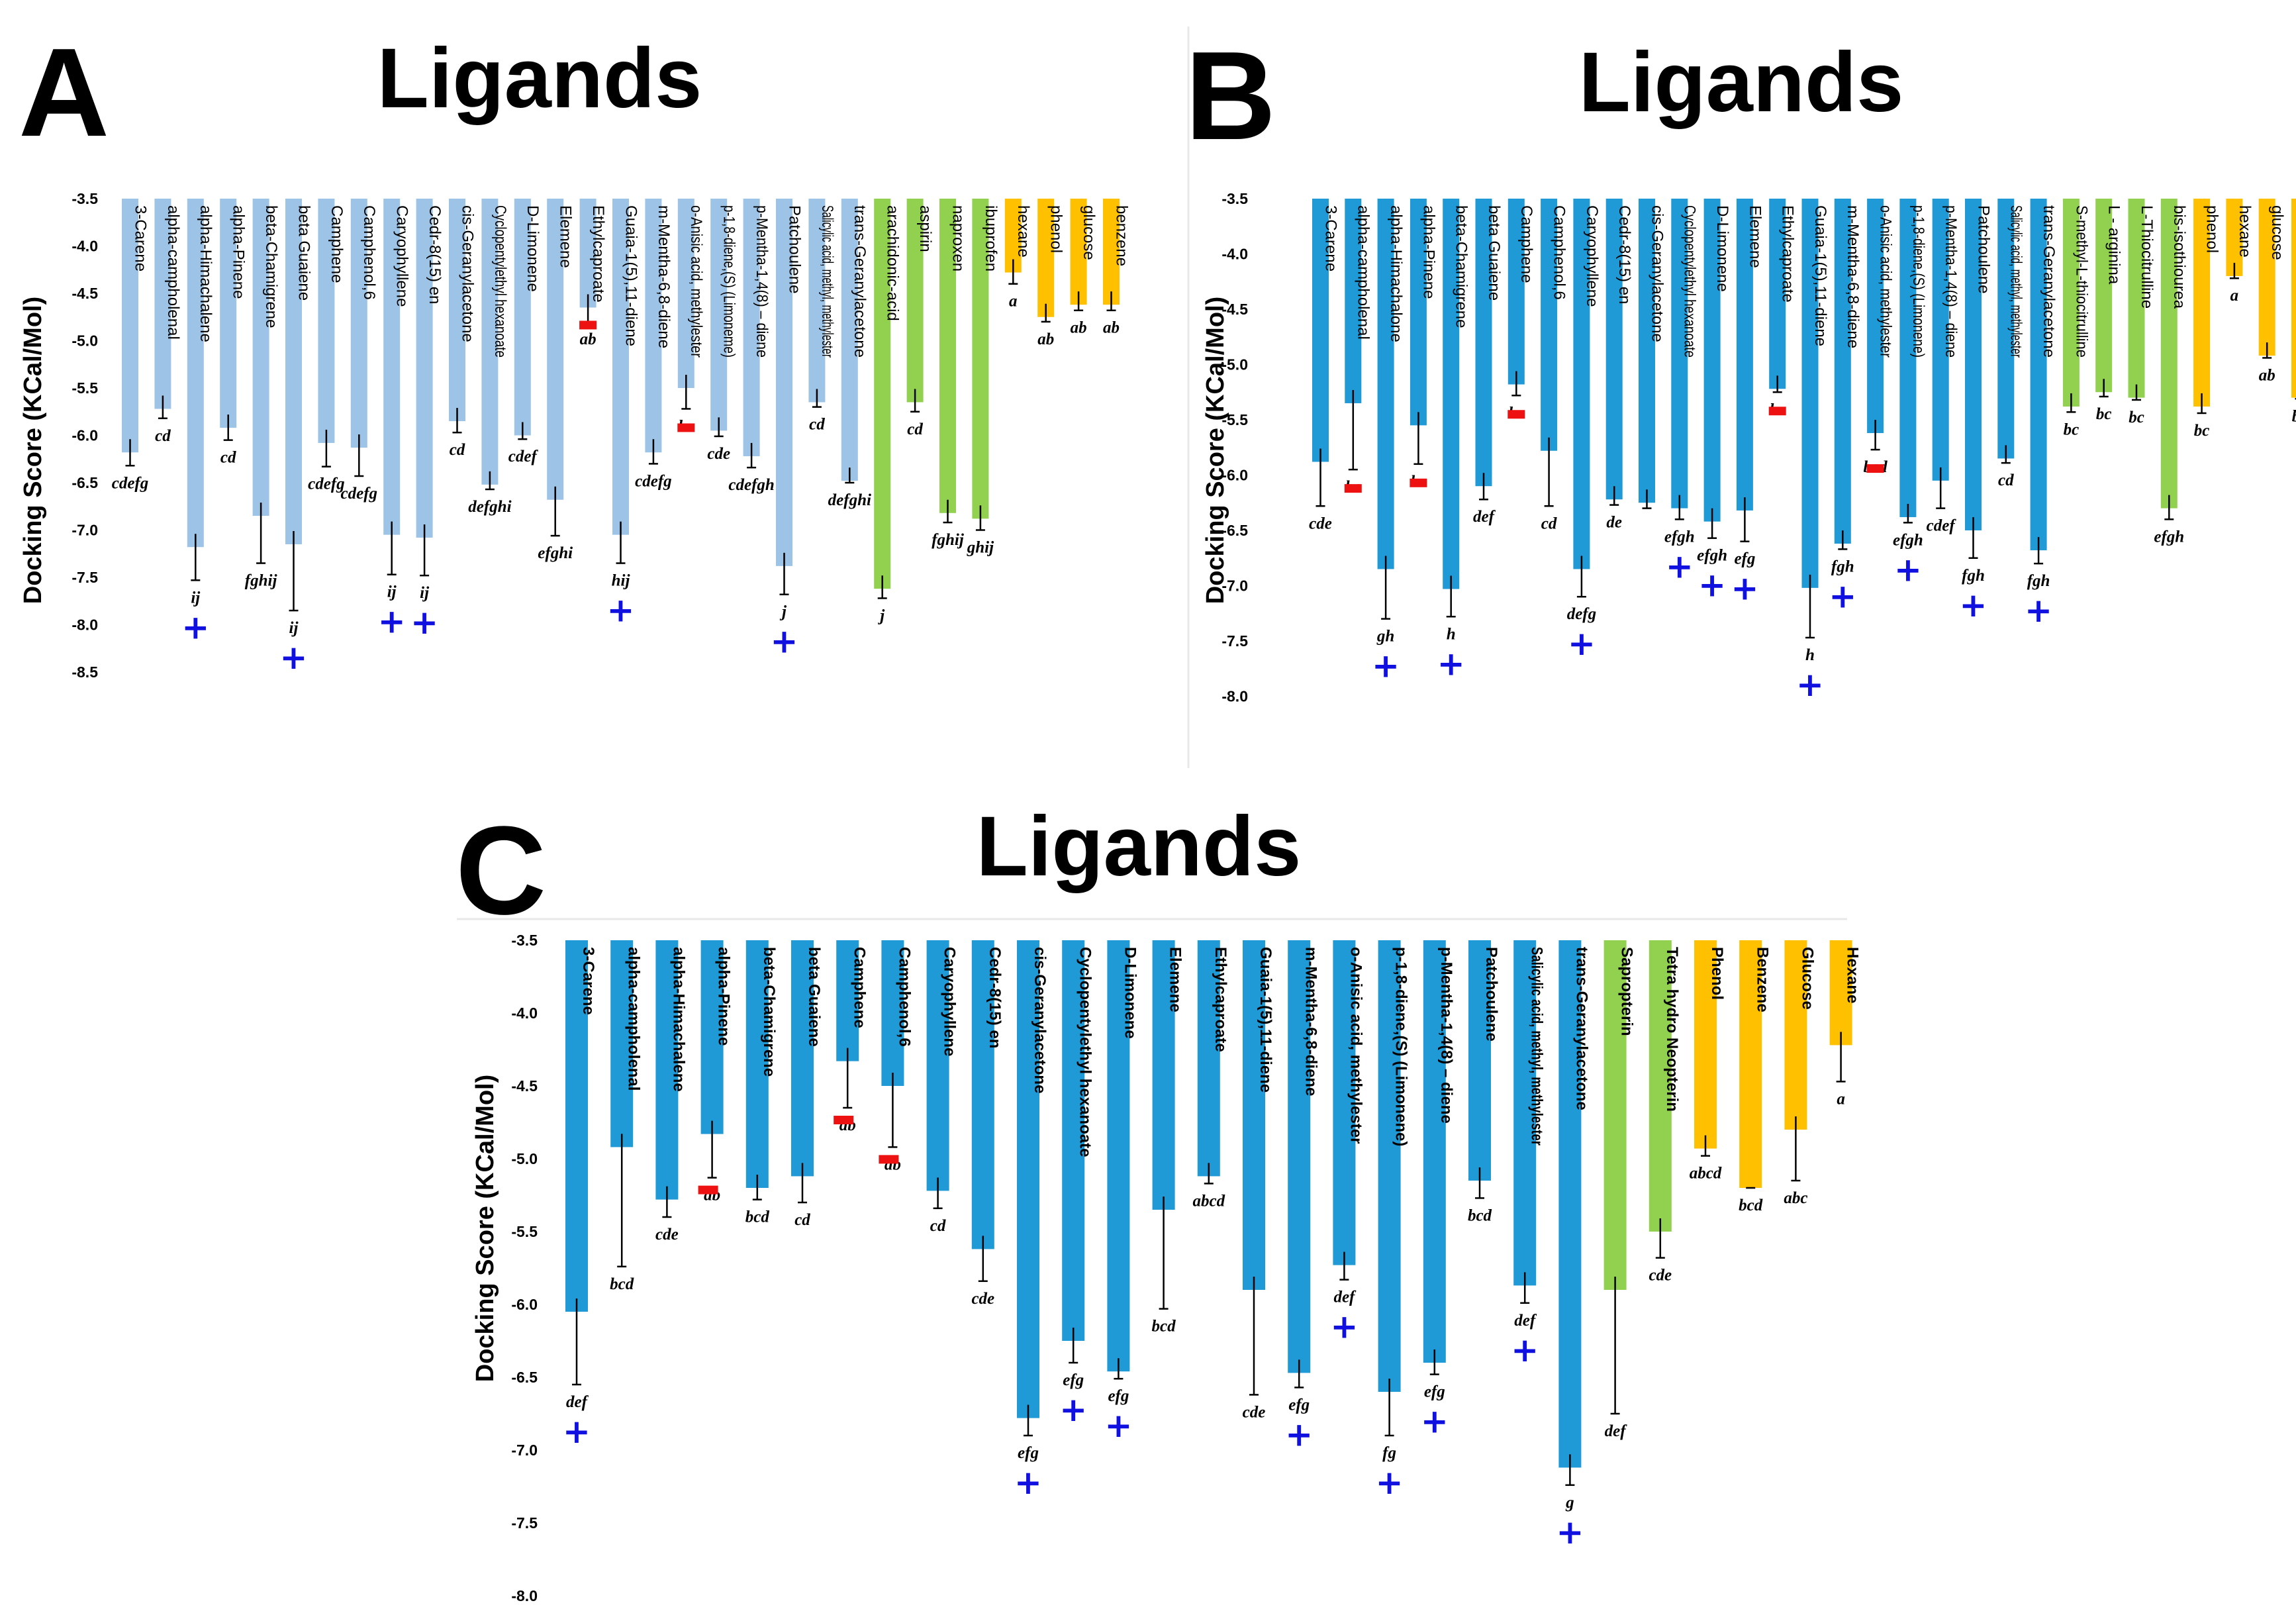  I want to click on panel-b-bar-beta-guaiene-label: beta Guaiene, so click(1494, 253).